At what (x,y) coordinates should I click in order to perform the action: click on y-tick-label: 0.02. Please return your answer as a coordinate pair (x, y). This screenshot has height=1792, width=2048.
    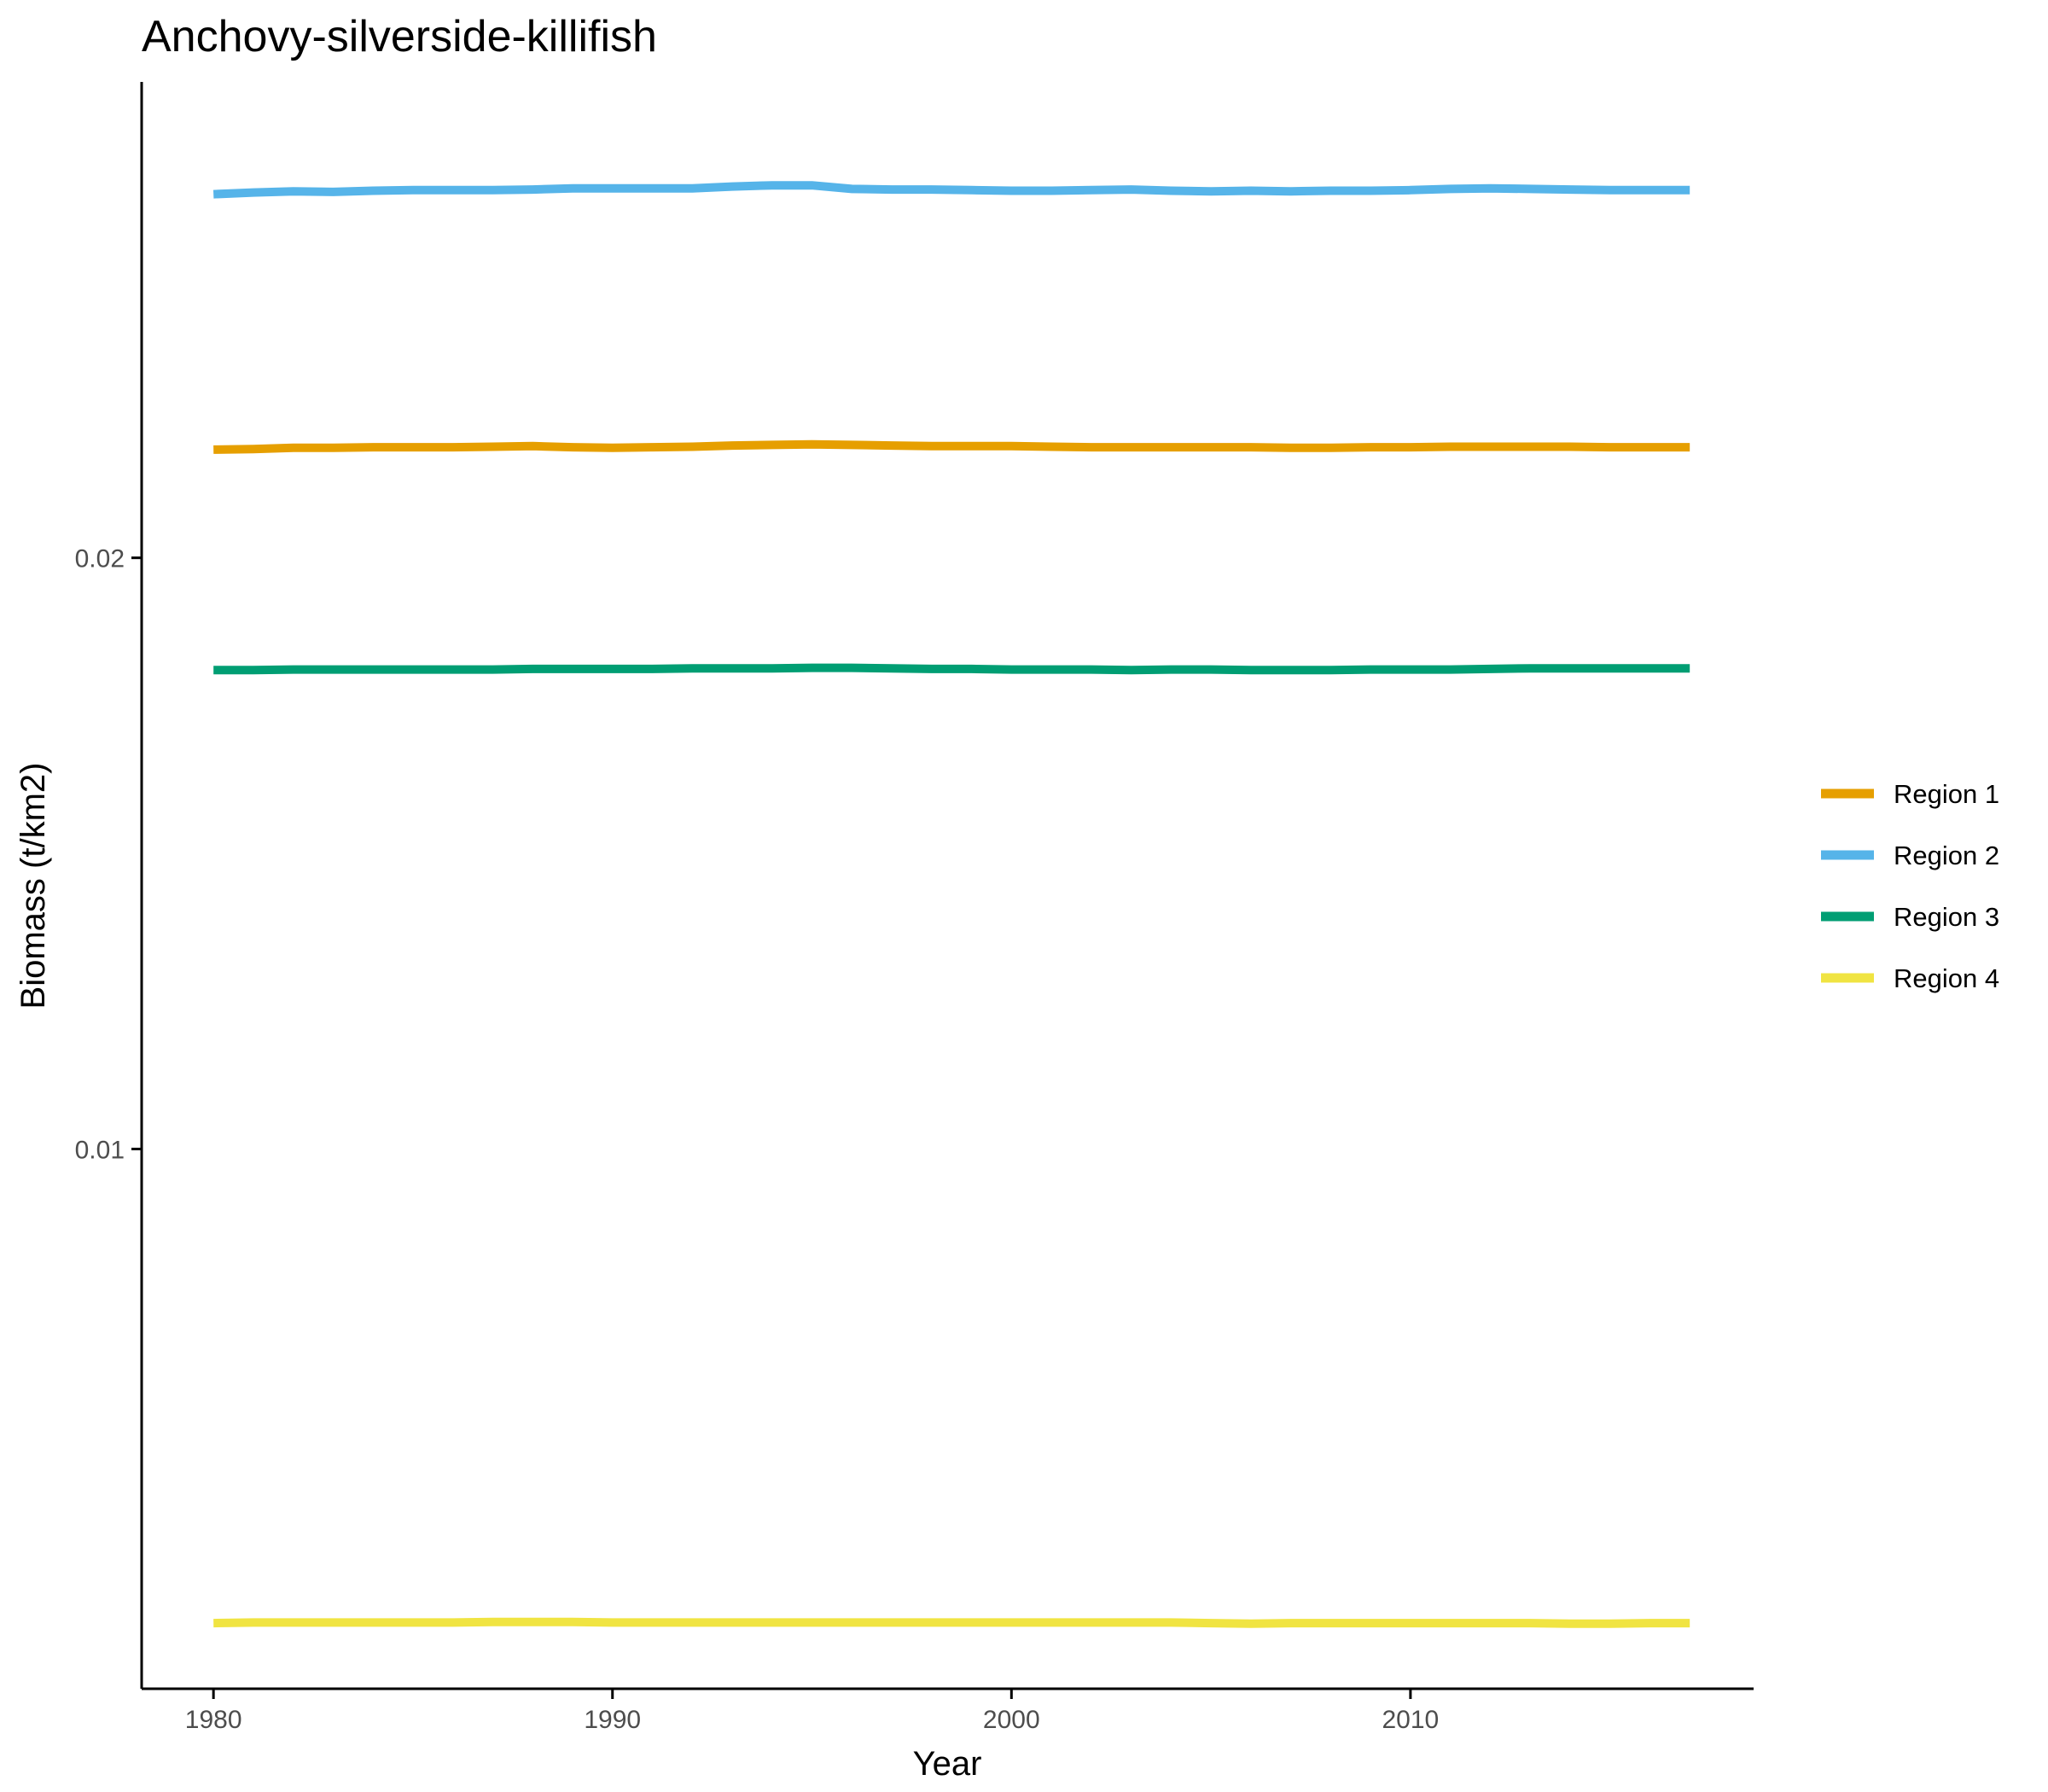
    Looking at the image, I should click on (100, 559).